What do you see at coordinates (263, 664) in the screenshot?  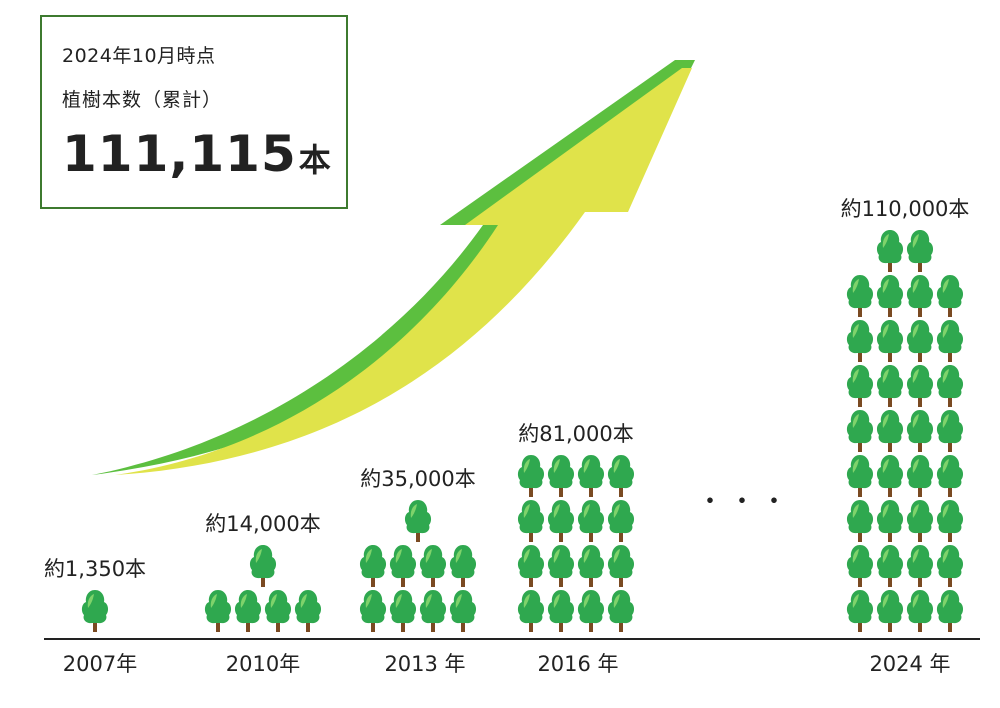 I see `category-label: 2010年` at bounding box center [263, 664].